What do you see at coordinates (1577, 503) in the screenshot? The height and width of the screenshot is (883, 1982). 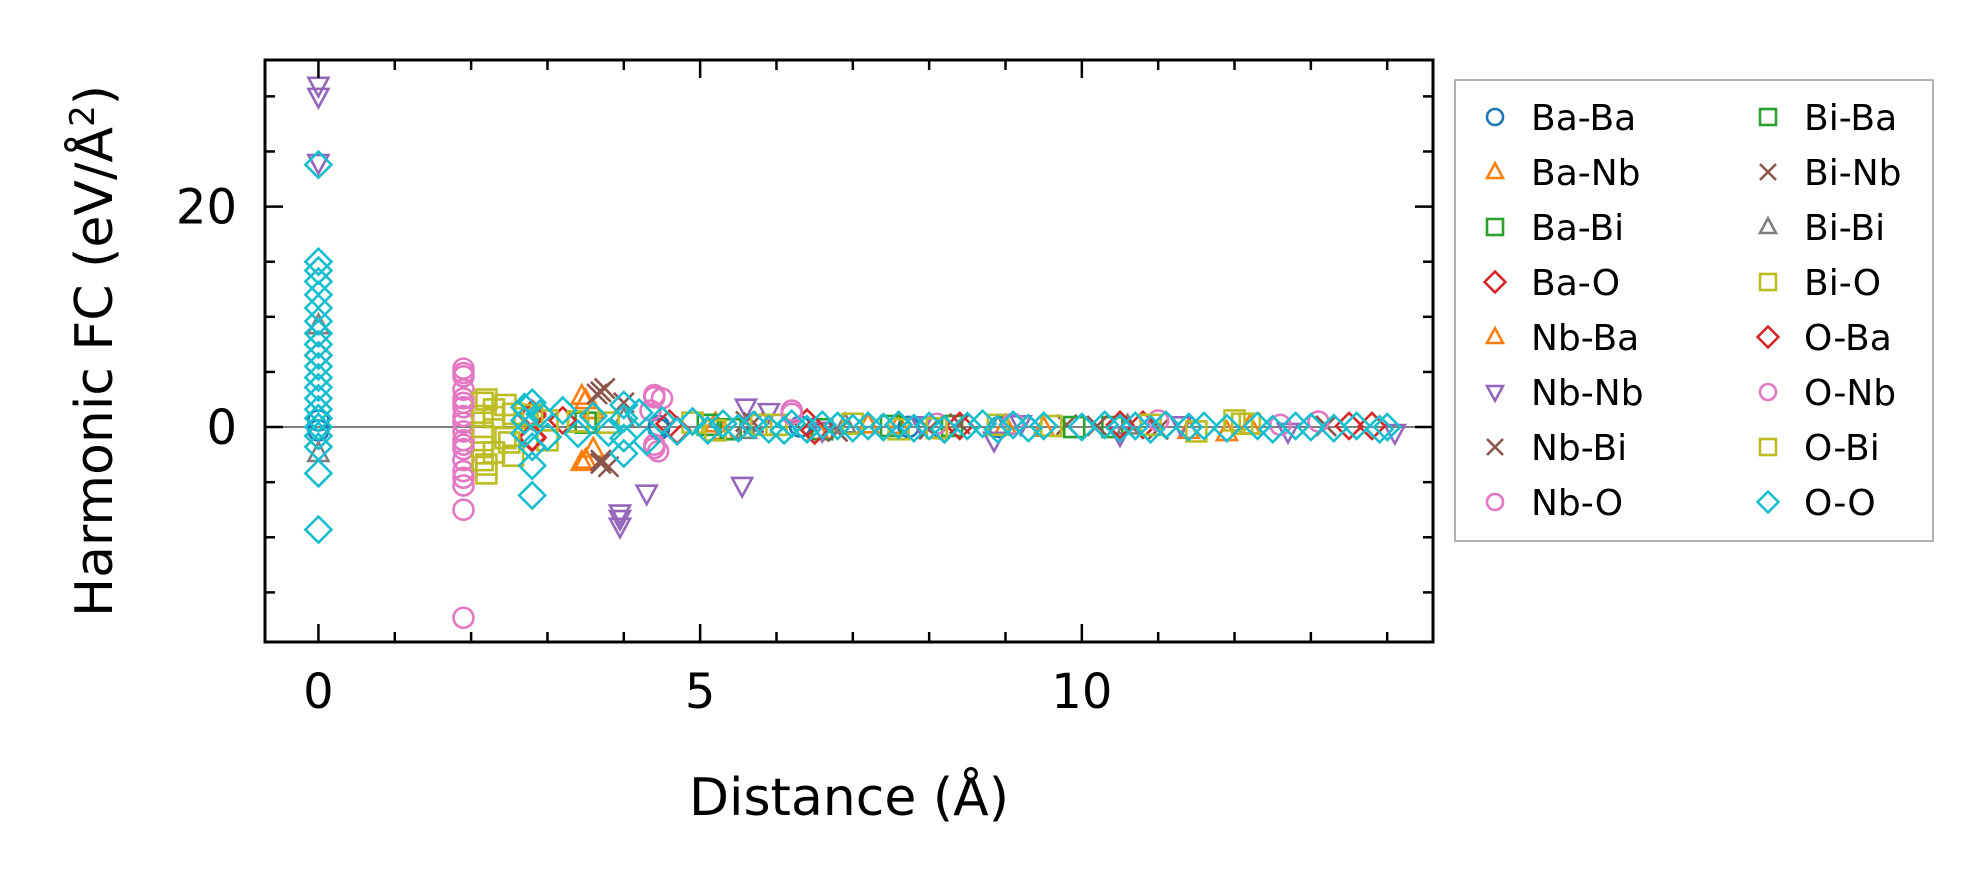 I see `legend-label: Nb-O` at bounding box center [1577, 503].